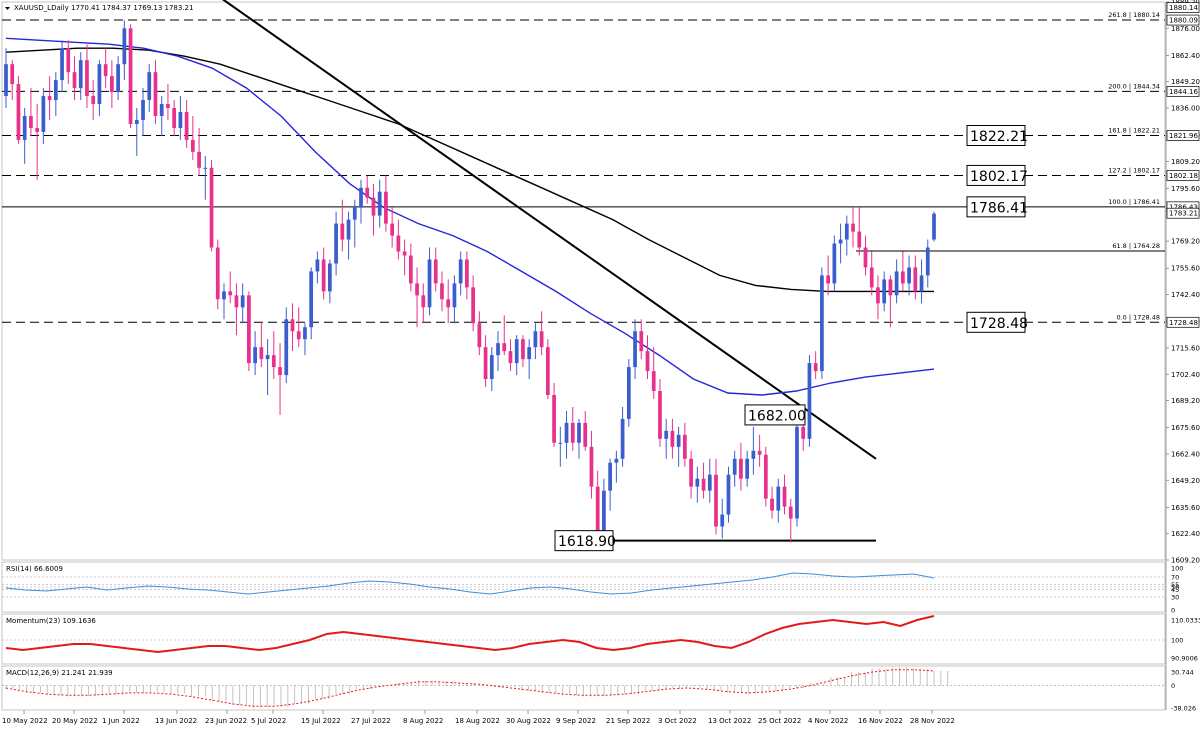  I want to click on key-level-label: 1618.90, so click(587, 542).